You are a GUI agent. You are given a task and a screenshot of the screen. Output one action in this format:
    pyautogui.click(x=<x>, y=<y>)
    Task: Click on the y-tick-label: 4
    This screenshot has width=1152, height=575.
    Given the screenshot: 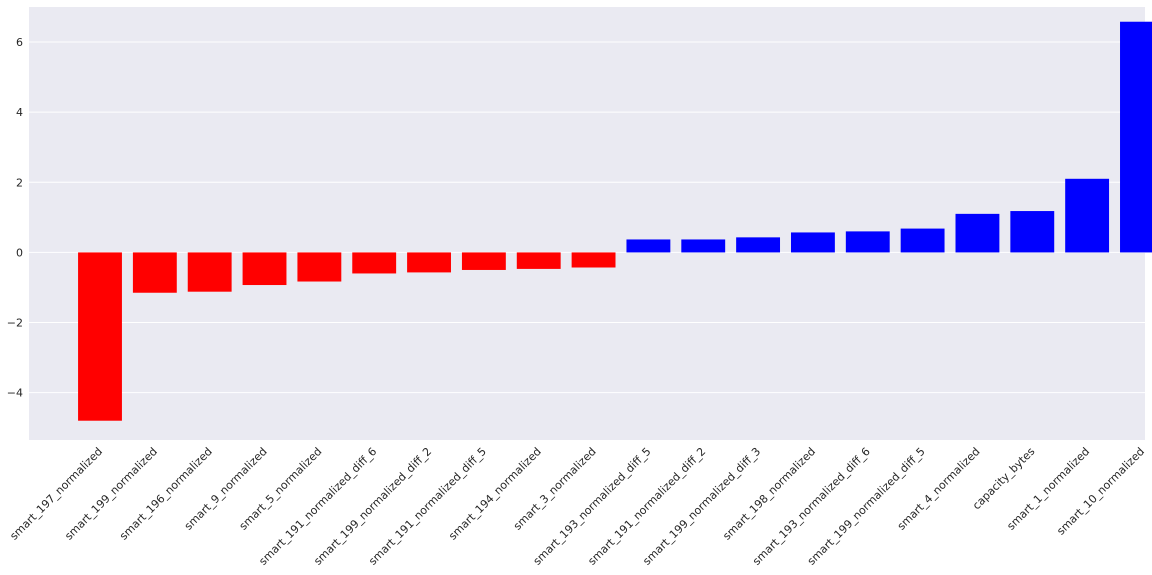 What is the action you would take?
    pyautogui.click(x=19, y=112)
    